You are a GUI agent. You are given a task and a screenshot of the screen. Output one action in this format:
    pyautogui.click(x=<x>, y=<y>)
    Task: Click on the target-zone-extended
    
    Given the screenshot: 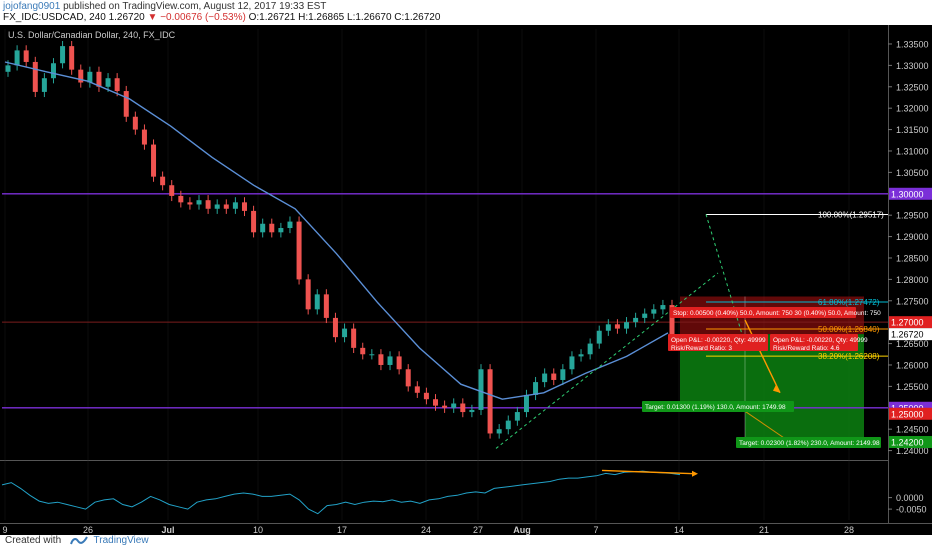 What is the action you would take?
    pyautogui.click(x=804, y=425)
    